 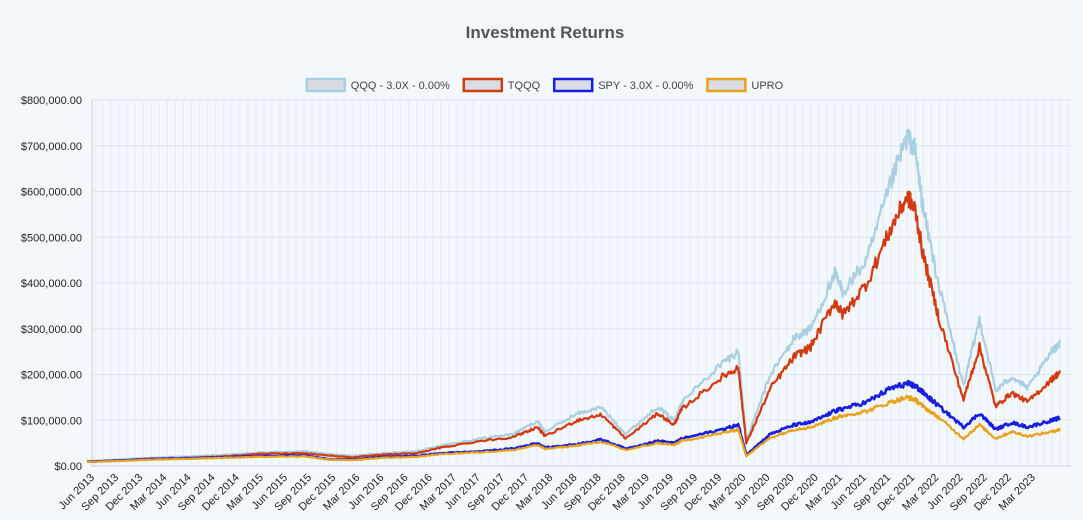 I want to click on y-tick-label: $400,000.00, so click(x=51, y=284).